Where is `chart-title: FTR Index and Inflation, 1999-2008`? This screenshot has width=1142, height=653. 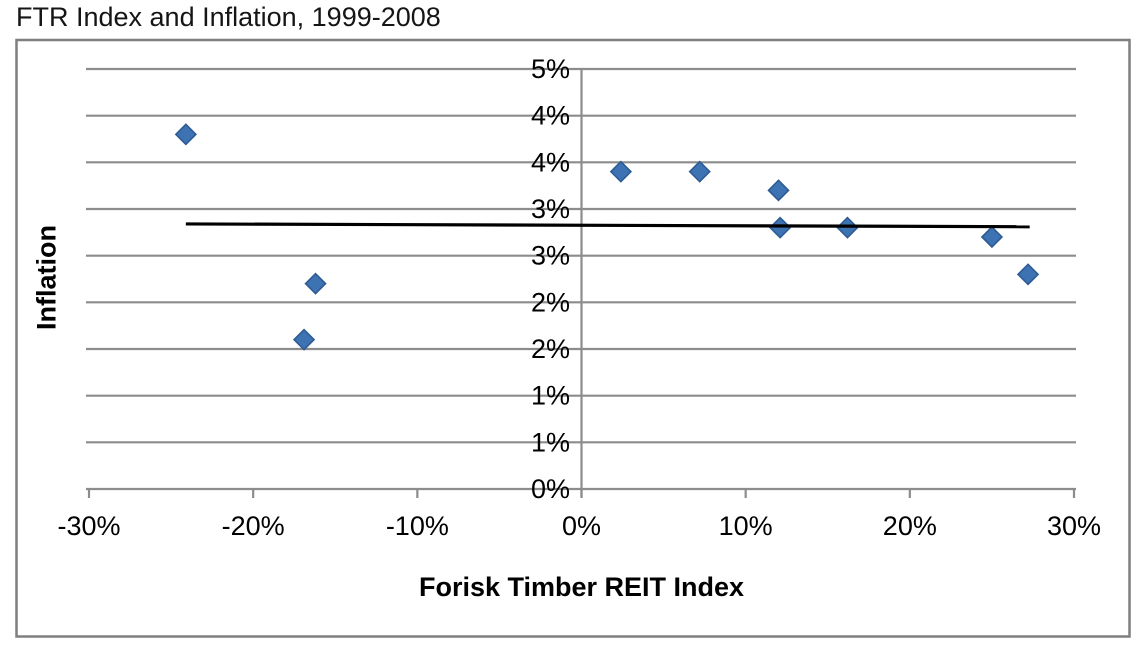
chart-title: FTR Index and Inflation, 1999-2008 is located at coordinates (228, 17).